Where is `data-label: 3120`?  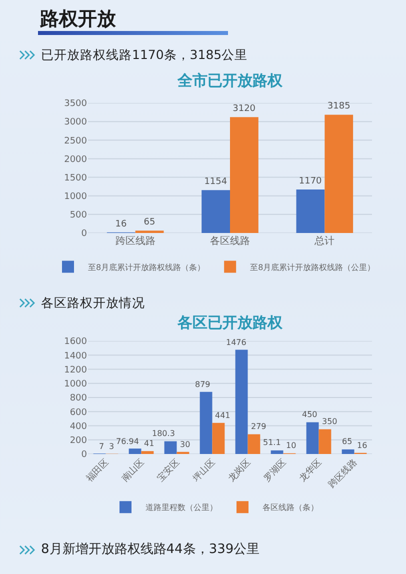 data-label: 3120 is located at coordinates (244, 109).